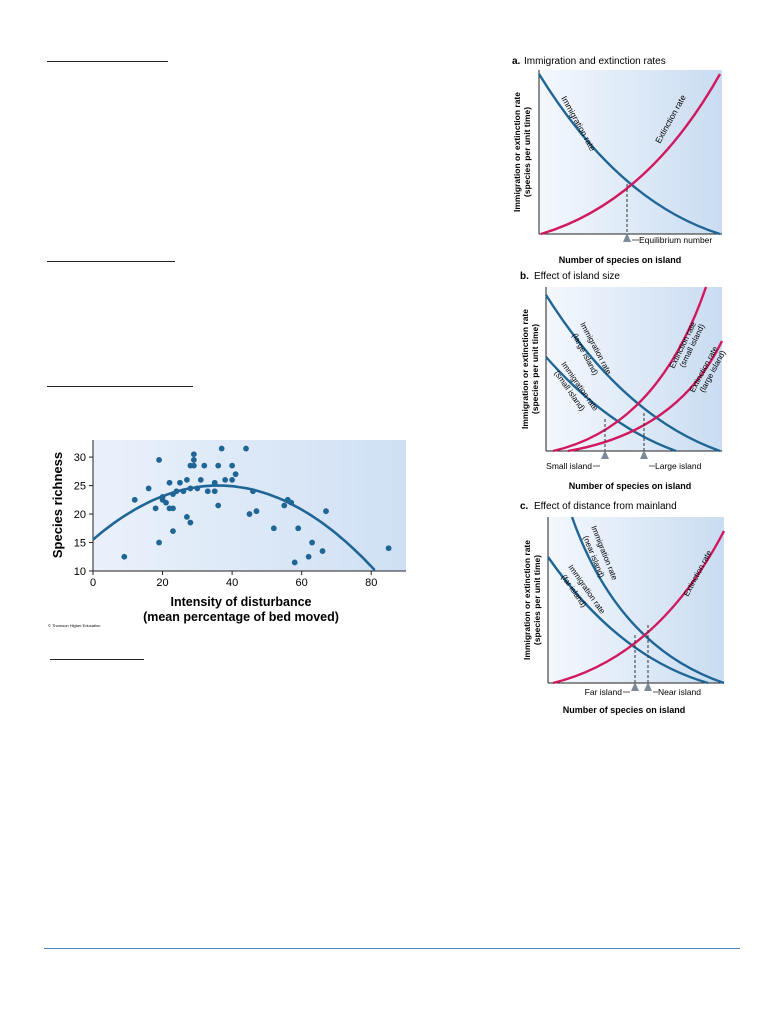 This screenshot has width=784, height=1015. I want to click on panel-a-letter: a., so click(516, 61).